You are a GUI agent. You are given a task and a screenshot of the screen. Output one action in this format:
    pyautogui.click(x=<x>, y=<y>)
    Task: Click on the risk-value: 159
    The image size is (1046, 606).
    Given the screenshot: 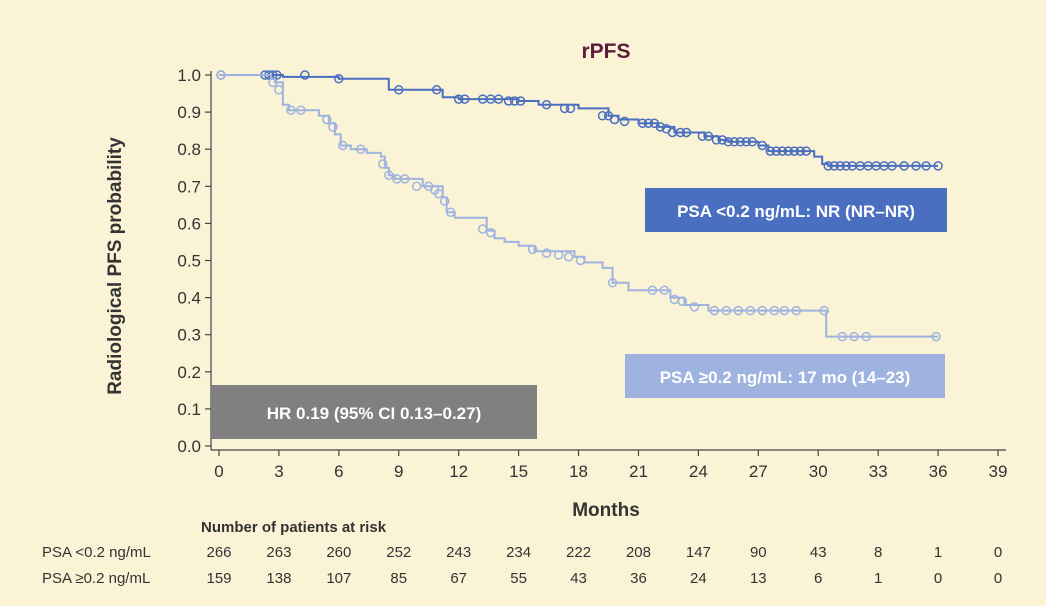 What is the action you would take?
    pyautogui.click(x=218, y=578)
    